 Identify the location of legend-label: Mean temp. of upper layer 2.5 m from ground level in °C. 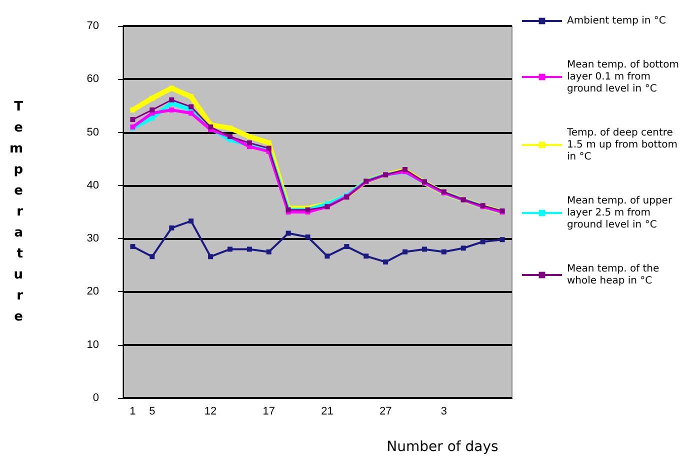
(621, 213).